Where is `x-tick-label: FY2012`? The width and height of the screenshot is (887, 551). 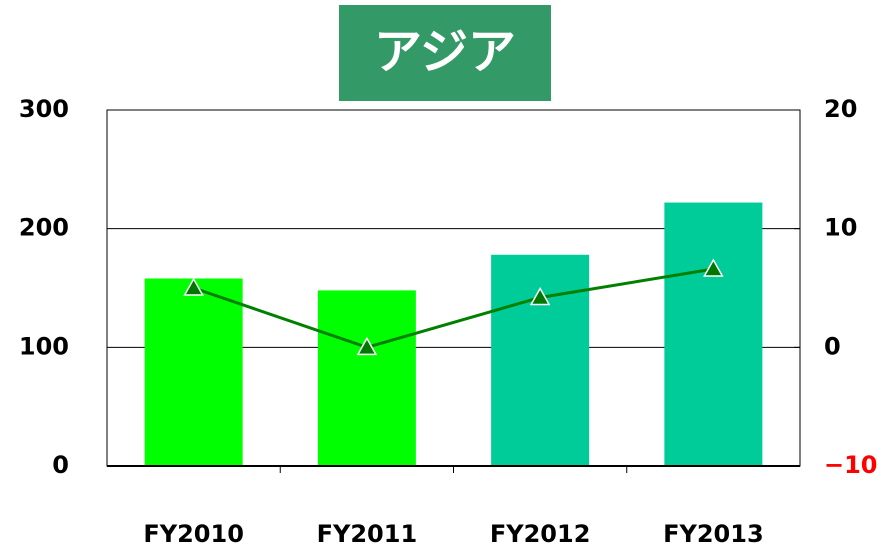
x-tick-label: FY2012 is located at coordinates (540, 534).